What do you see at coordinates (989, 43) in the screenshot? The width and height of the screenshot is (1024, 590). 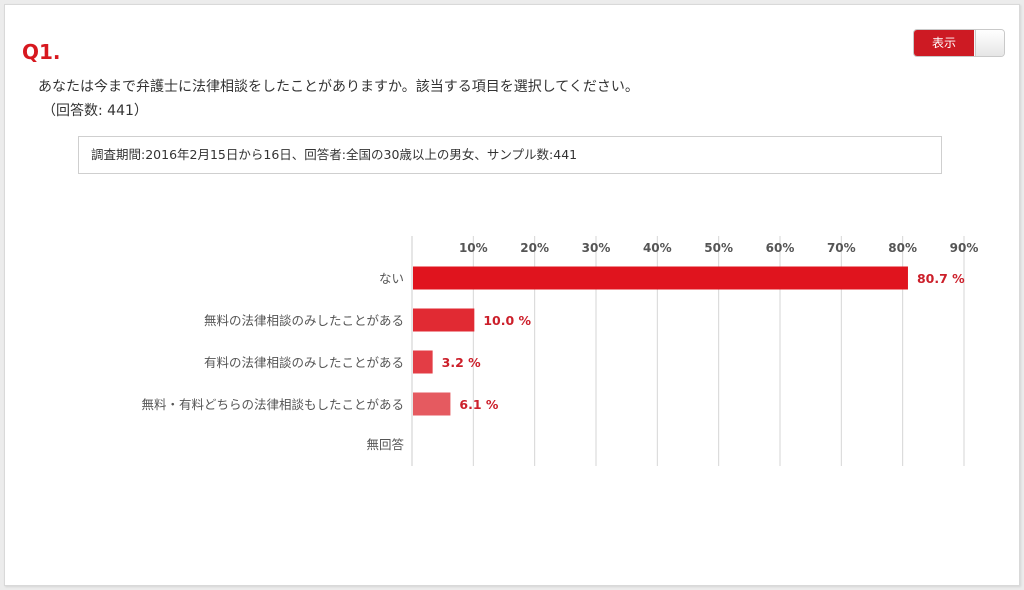 I see `toggle-knob` at bounding box center [989, 43].